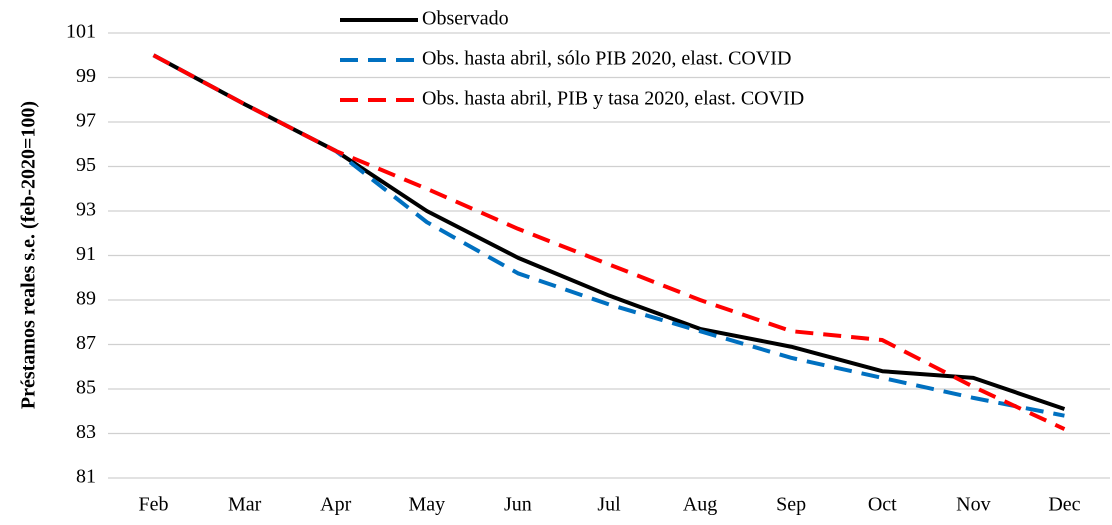  Describe the element at coordinates (86, 343) in the screenshot. I see `y-tick-label: 87` at that location.